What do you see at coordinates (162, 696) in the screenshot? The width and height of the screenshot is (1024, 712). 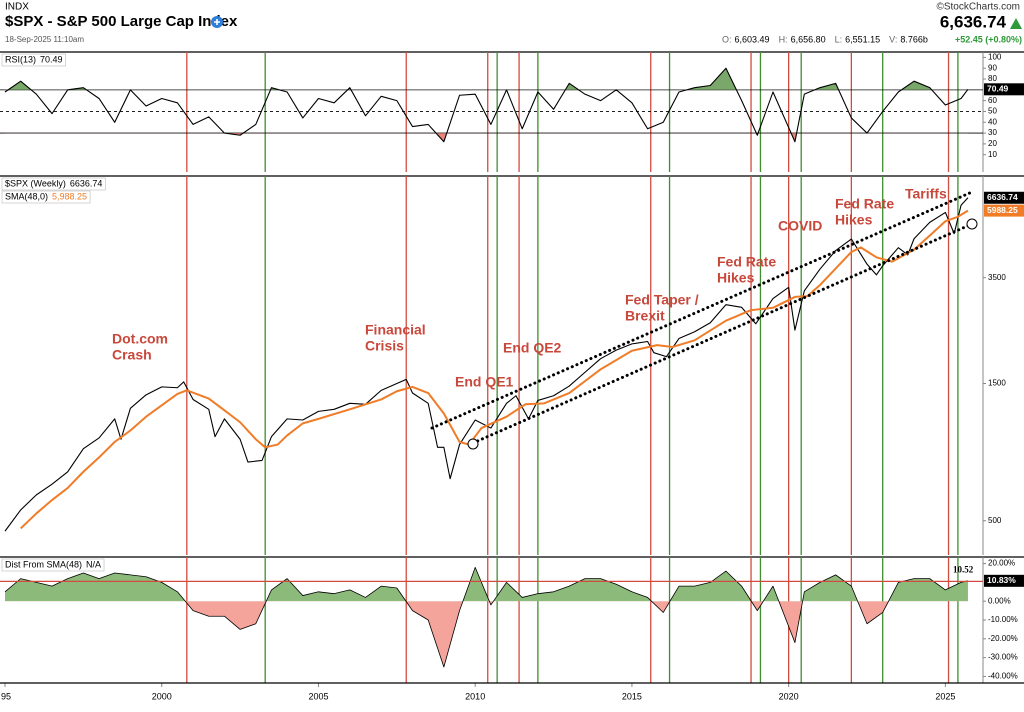 I see `x-tick-label: 2000` at bounding box center [162, 696].